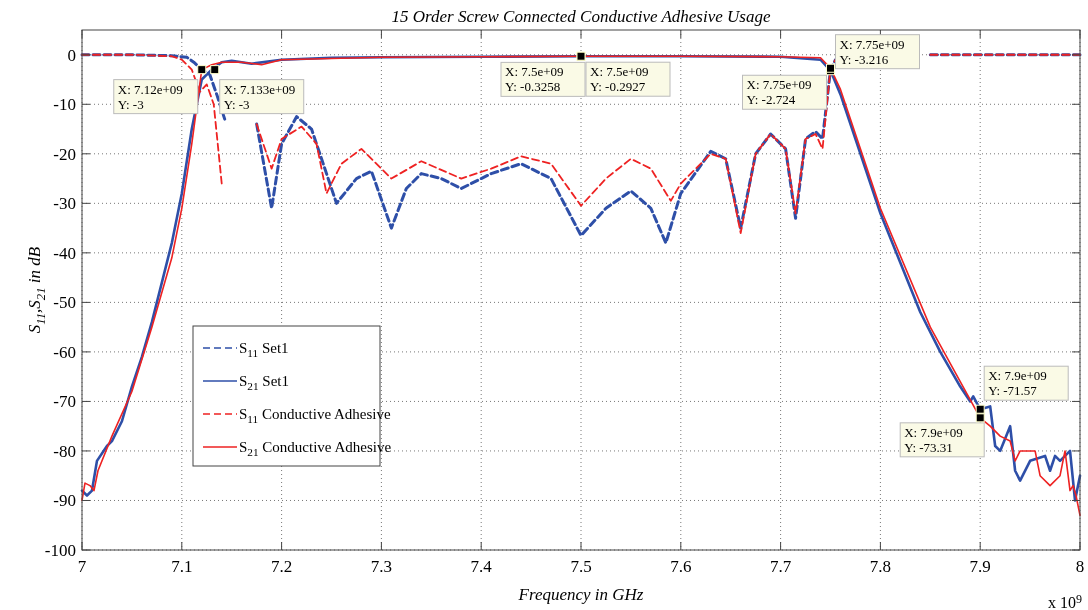  I want to click on x-tick-label: 7.5, so click(581, 566).